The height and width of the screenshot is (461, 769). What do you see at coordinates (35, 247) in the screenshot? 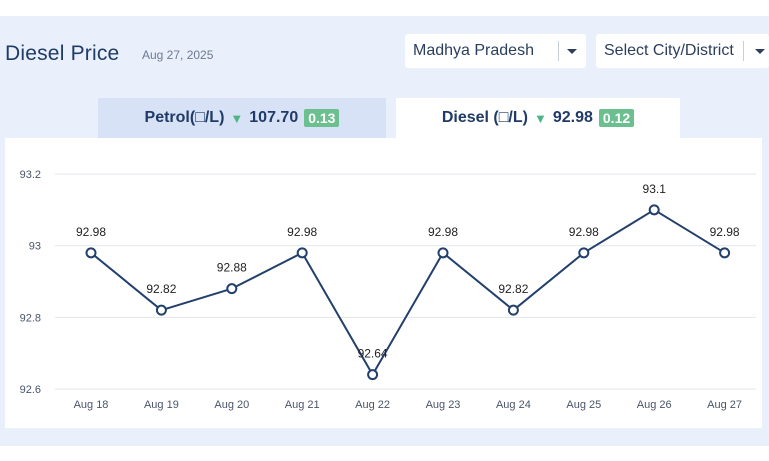
I see `y-tick-label: 93` at bounding box center [35, 247].